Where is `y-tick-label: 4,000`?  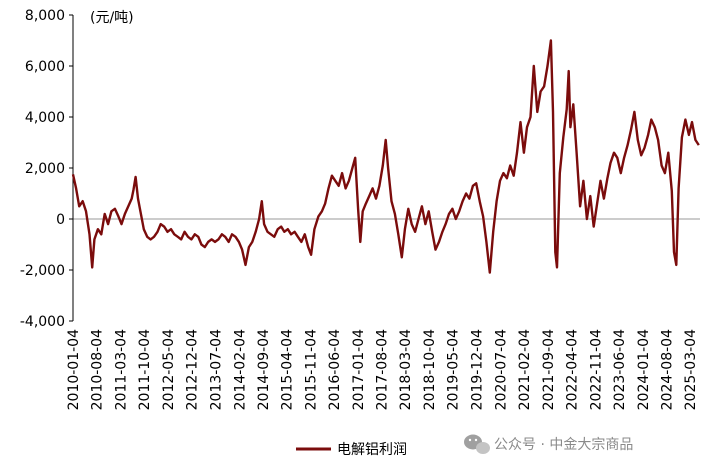 y-tick-label: 4,000 is located at coordinates (45, 118).